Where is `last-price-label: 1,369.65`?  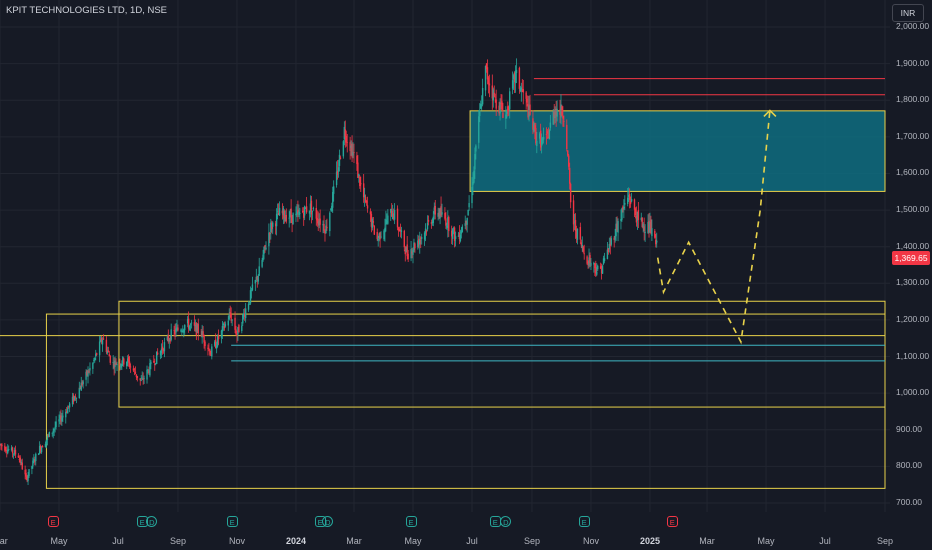
last-price-label: 1,369.65 is located at coordinates (911, 257).